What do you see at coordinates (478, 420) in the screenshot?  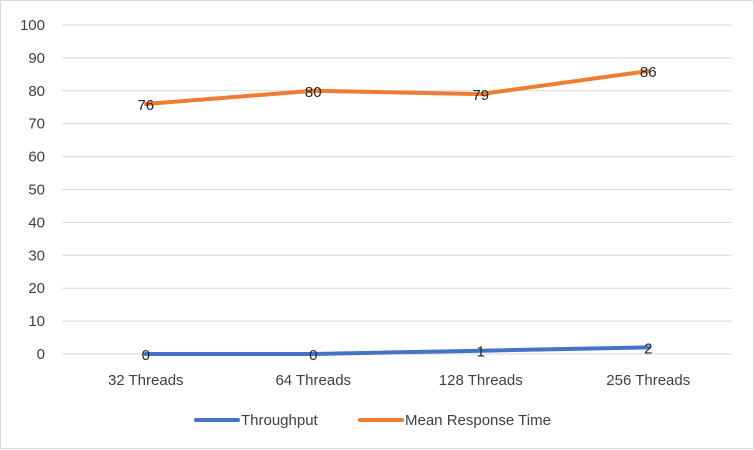 I see `legend-label: Mean Response Time` at bounding box center [478, 420].